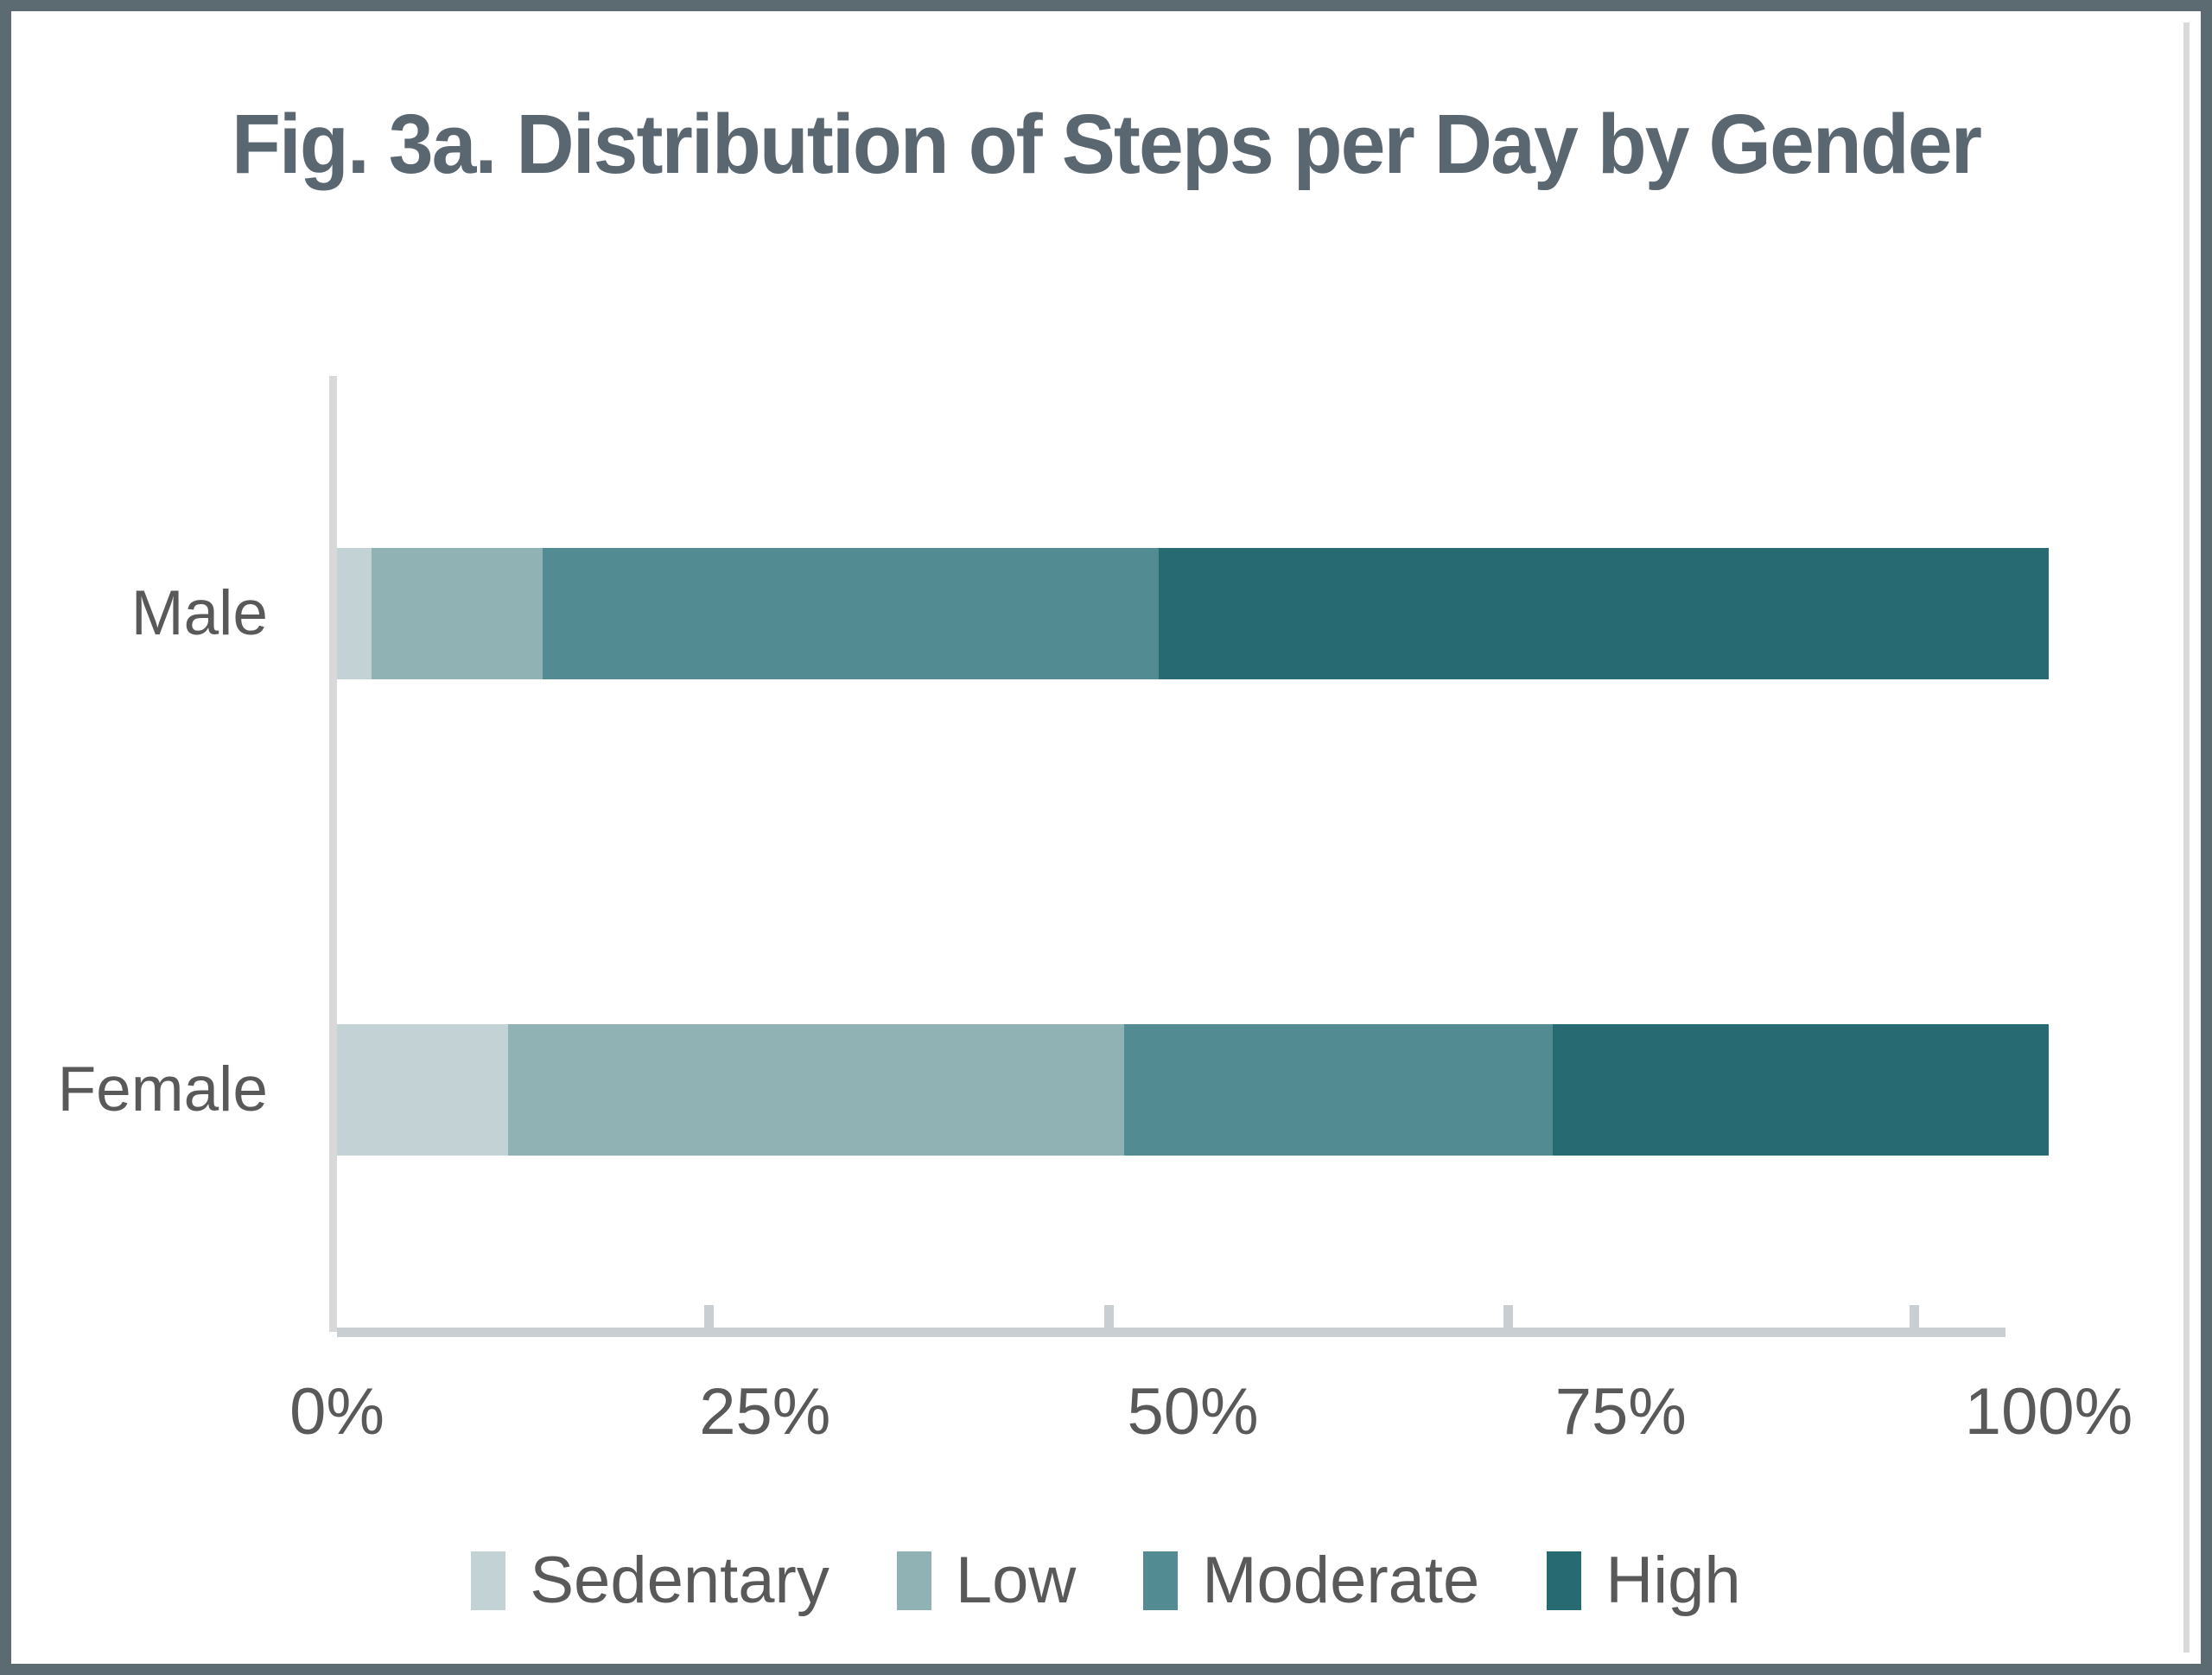 The width and height of the screenshot is (2212, 1675). I want to click on frame-inner-edge, so click(2186, 837).